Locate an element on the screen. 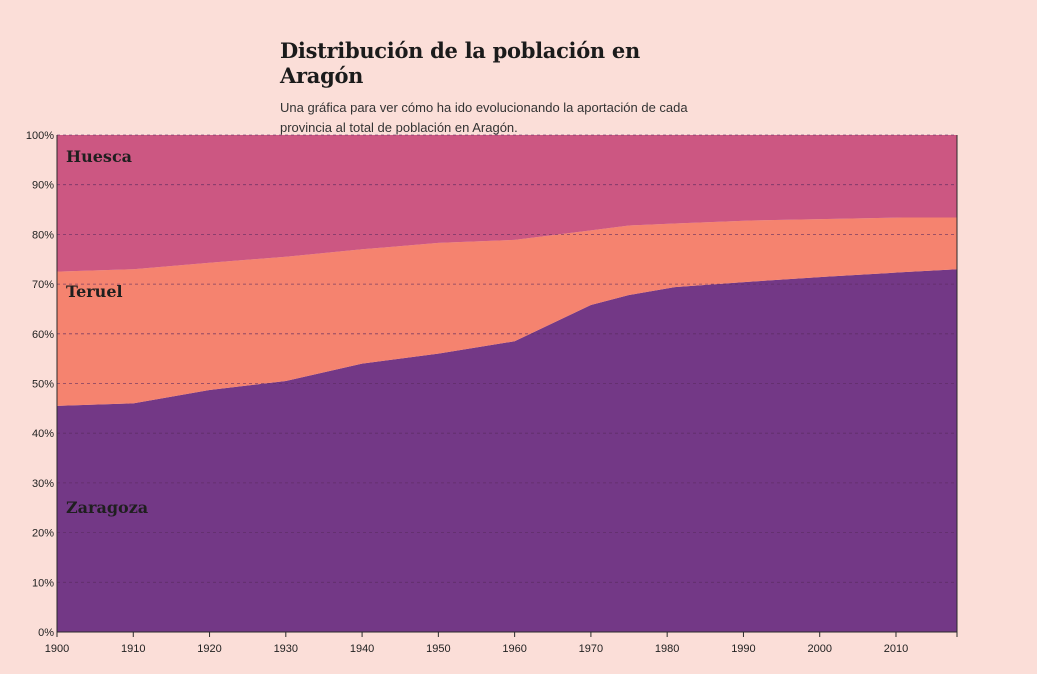 The height and width of the screenshot is (674, 1037). x-tick-label: 1980 is located at coordinates (667, 649).